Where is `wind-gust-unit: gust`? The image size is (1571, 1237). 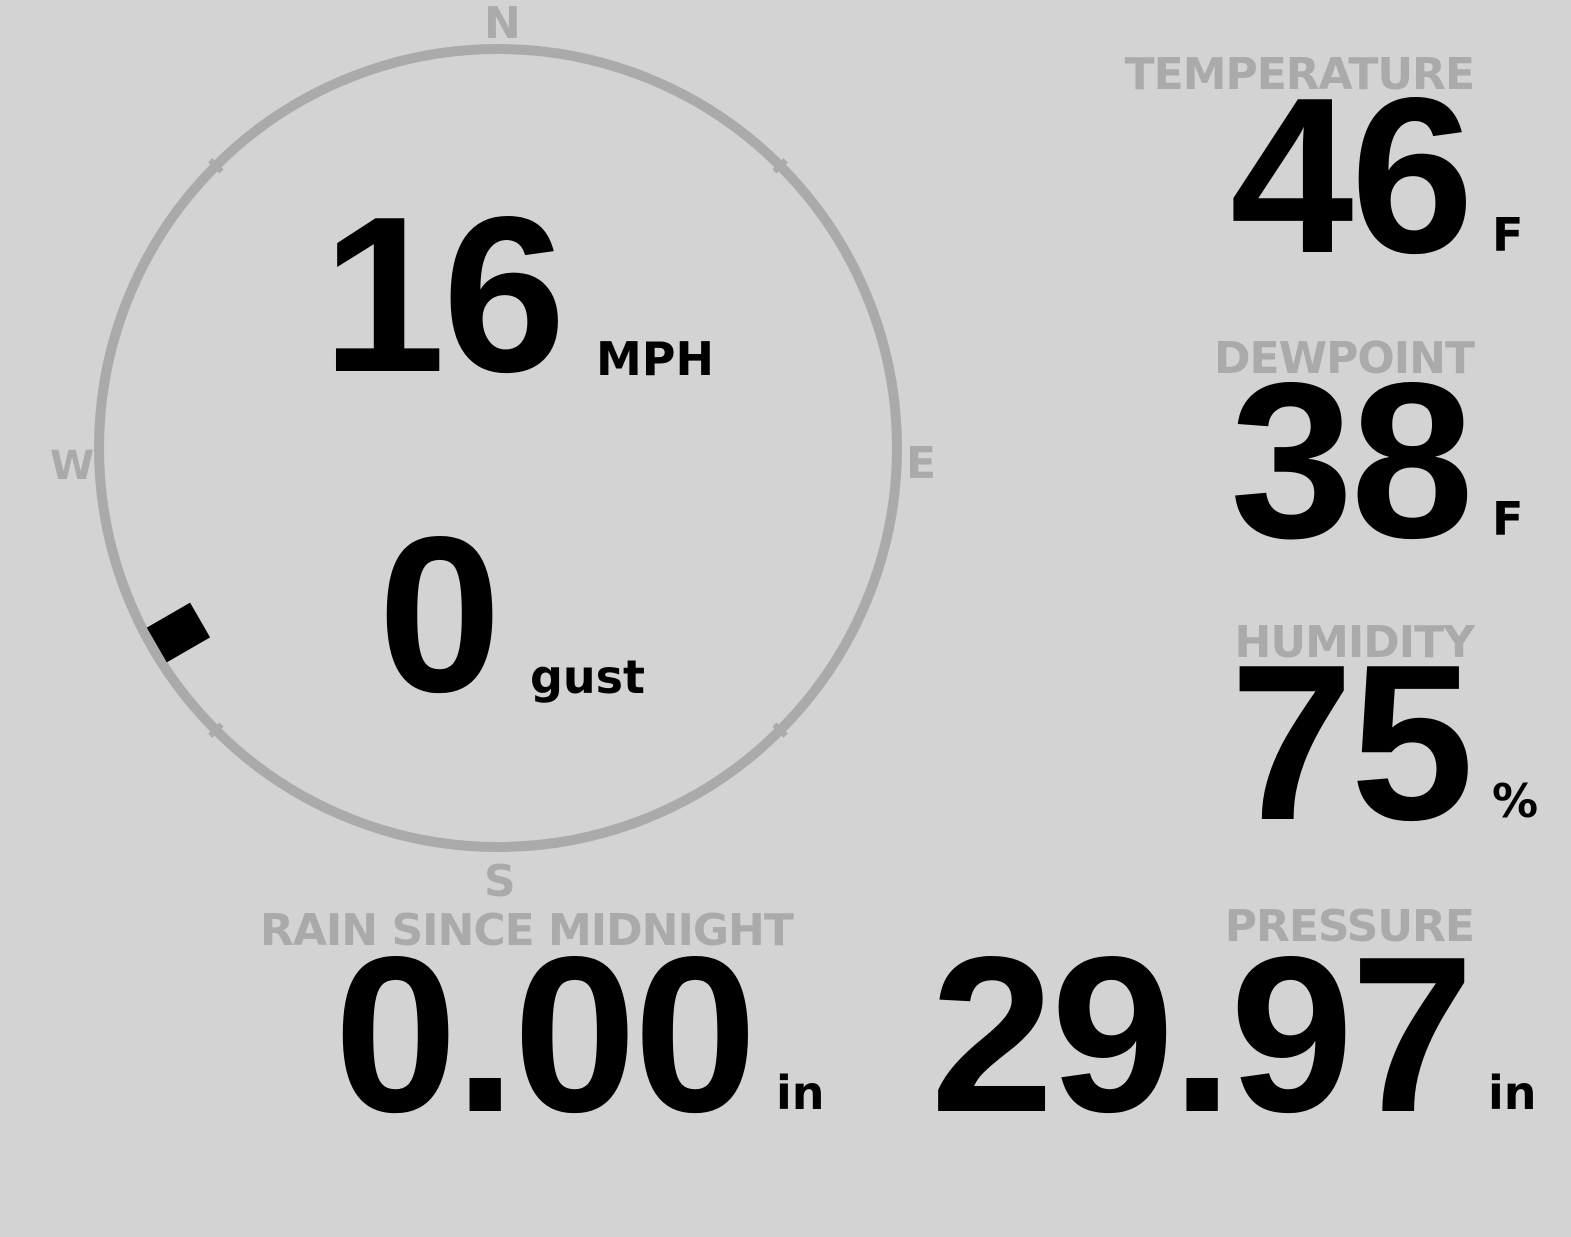
wind-gust-unit: gust is located at coordinates (588, 677).